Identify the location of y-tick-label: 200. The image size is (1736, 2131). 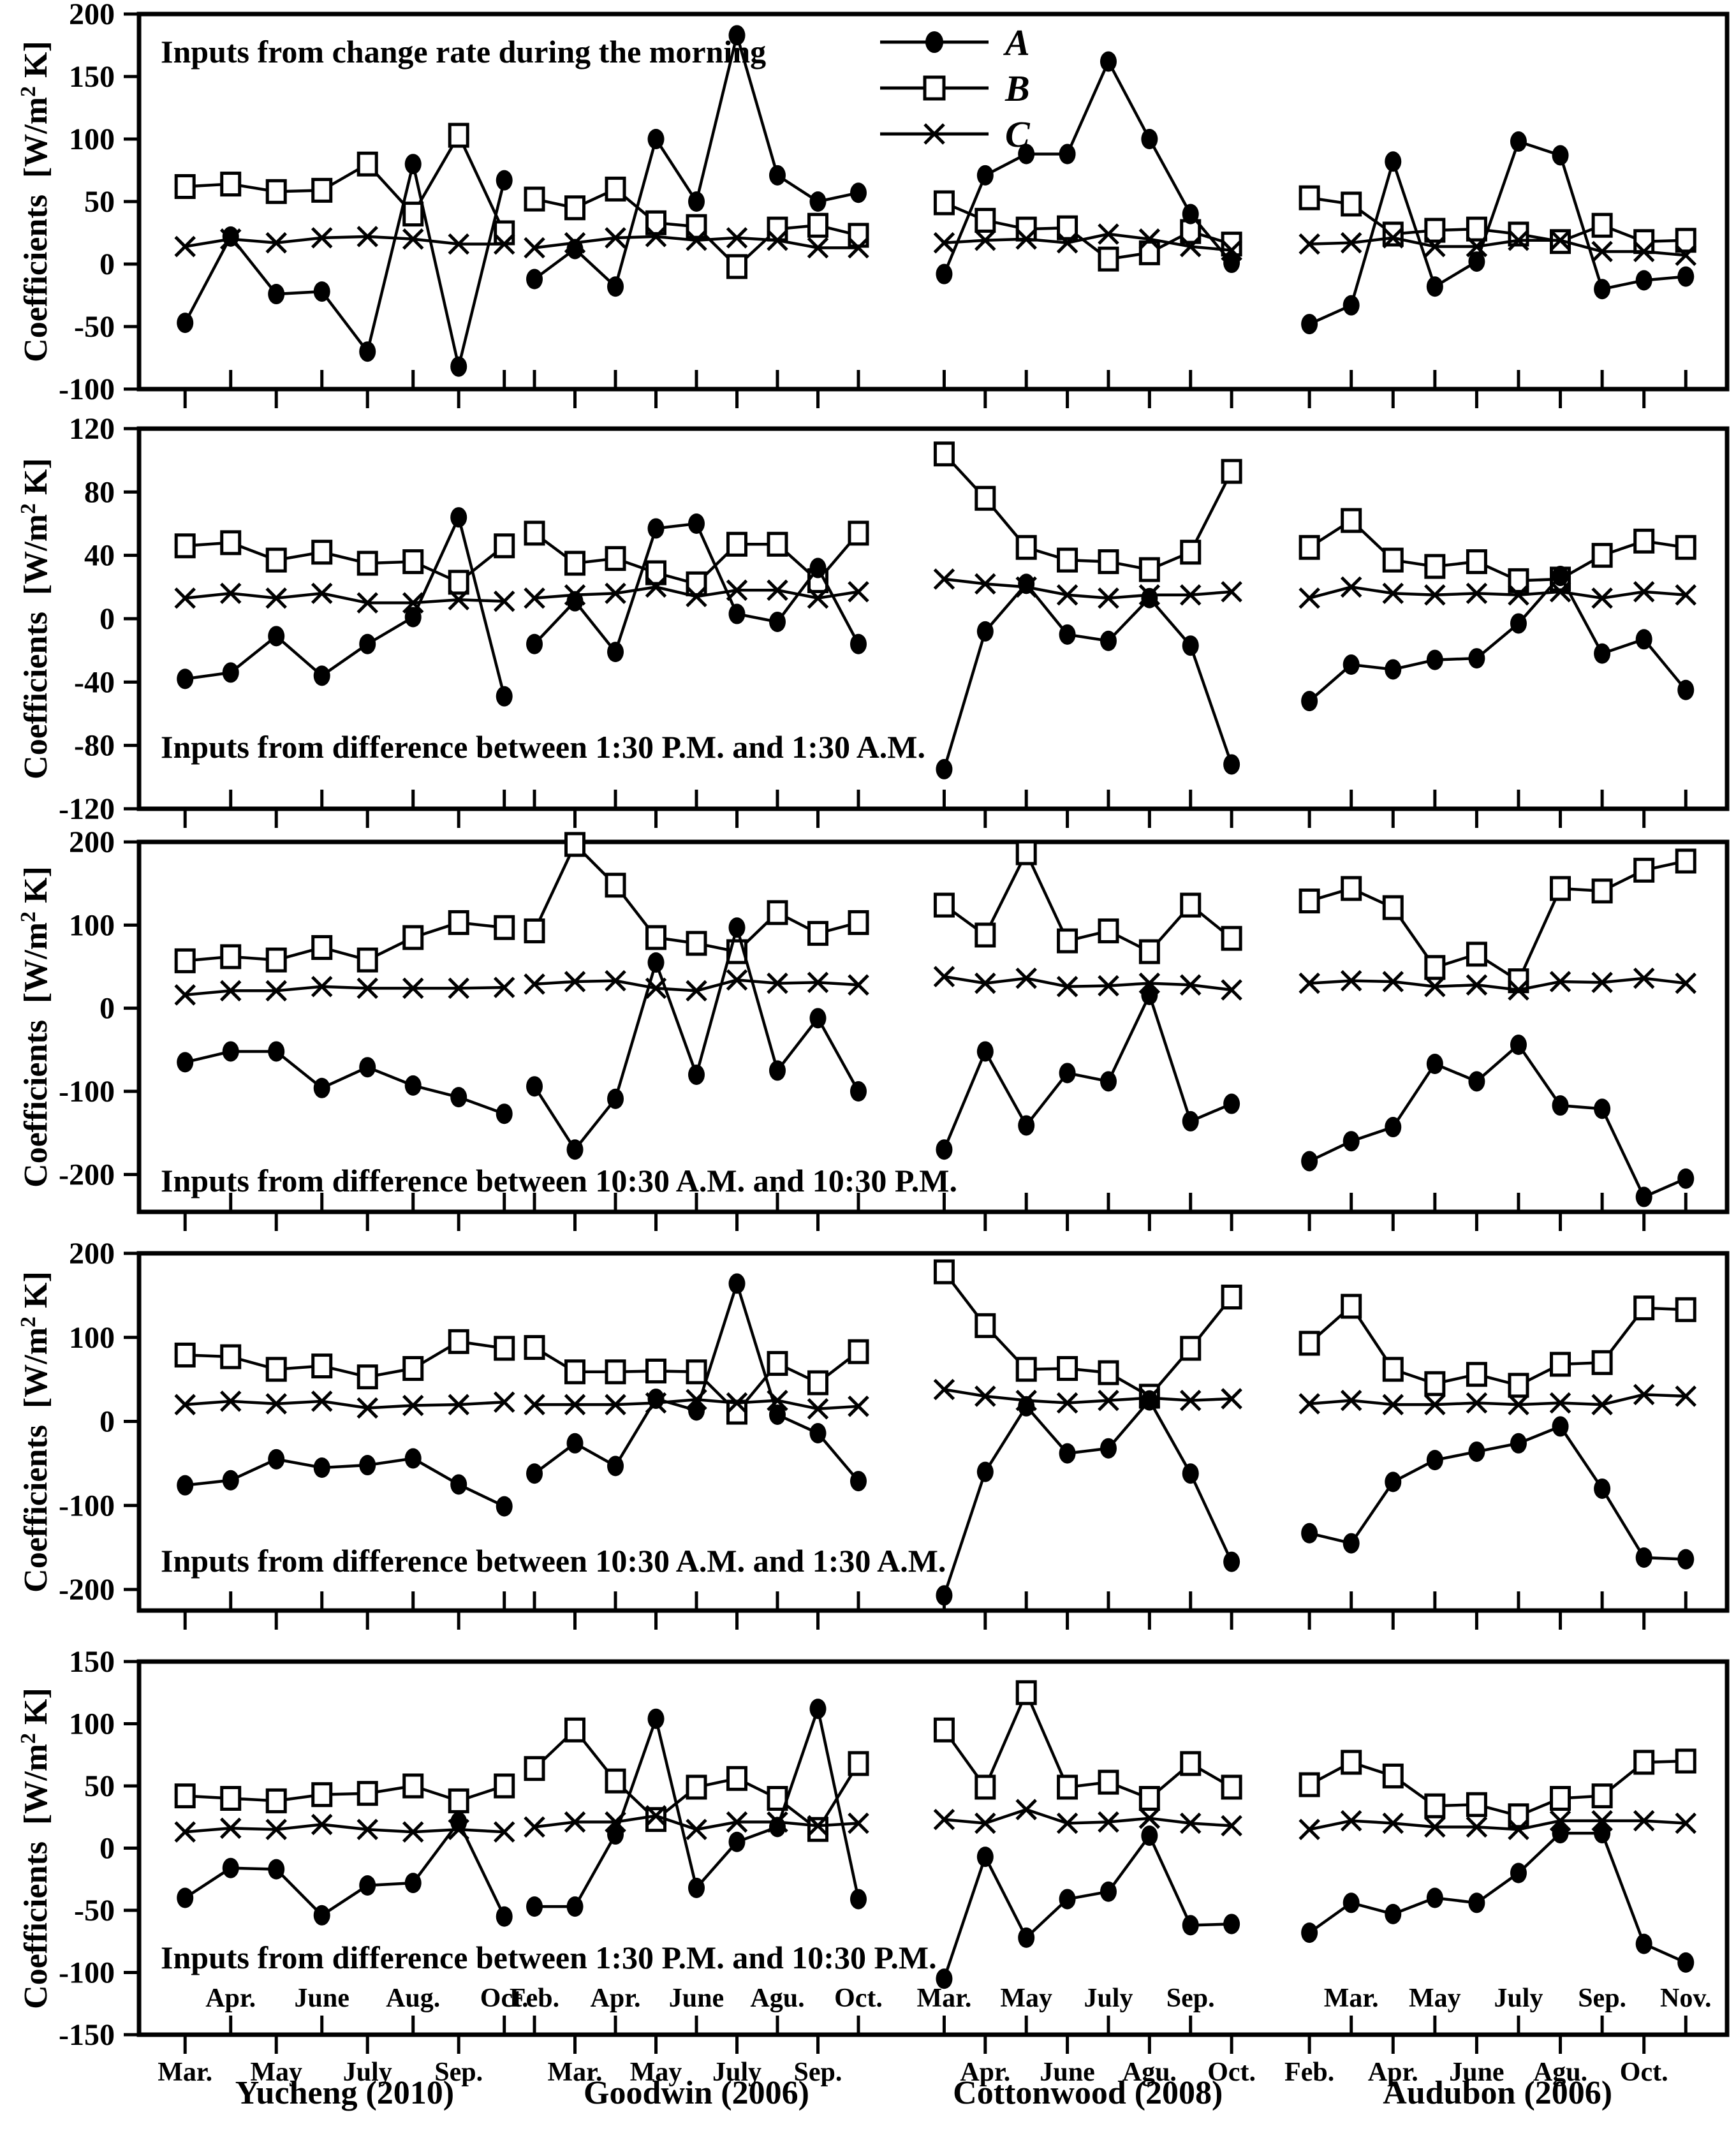
(92, 842).